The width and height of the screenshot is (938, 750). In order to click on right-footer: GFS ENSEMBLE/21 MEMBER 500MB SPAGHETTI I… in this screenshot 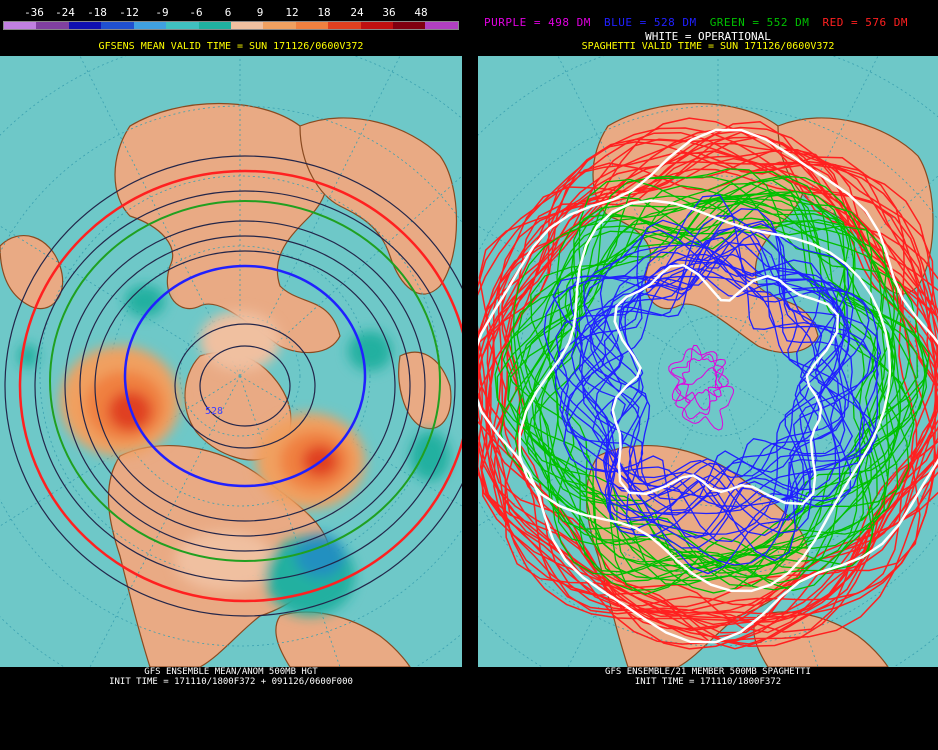, I will do `click(708, 677)`.